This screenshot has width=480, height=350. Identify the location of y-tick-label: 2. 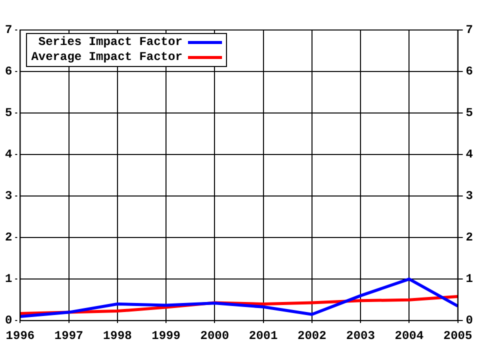
(8, 237).